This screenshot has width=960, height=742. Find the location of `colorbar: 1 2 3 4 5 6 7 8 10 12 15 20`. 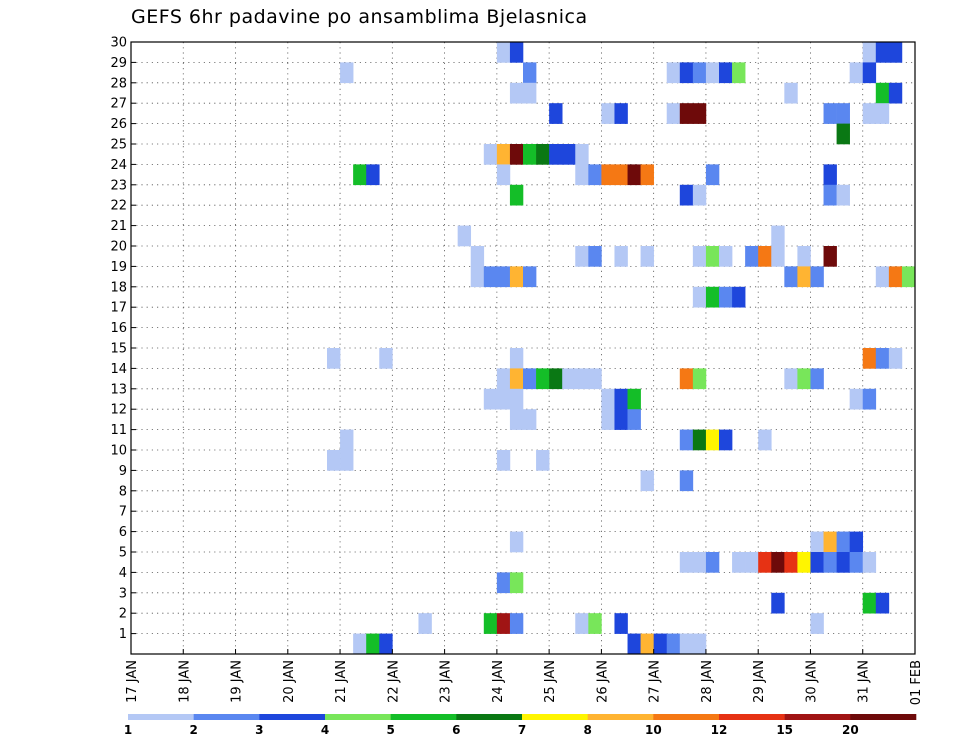

colorbar: 1 2 3 4 5 6 7 8 10 12 15 20 is located at coordinates (520, 725).